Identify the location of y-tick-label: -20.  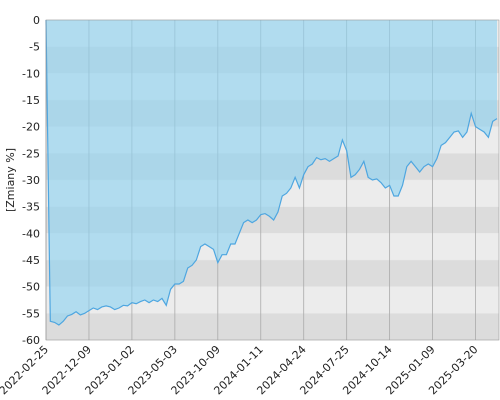
(31, 127).